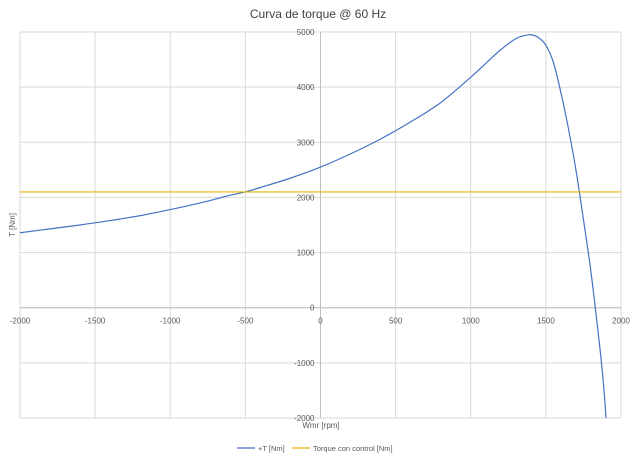 This screenshot has width=636, height=462. Describe the element at coordinates (306, 253) in the screenshot. I see `y-tick-label: 1000` at that location.